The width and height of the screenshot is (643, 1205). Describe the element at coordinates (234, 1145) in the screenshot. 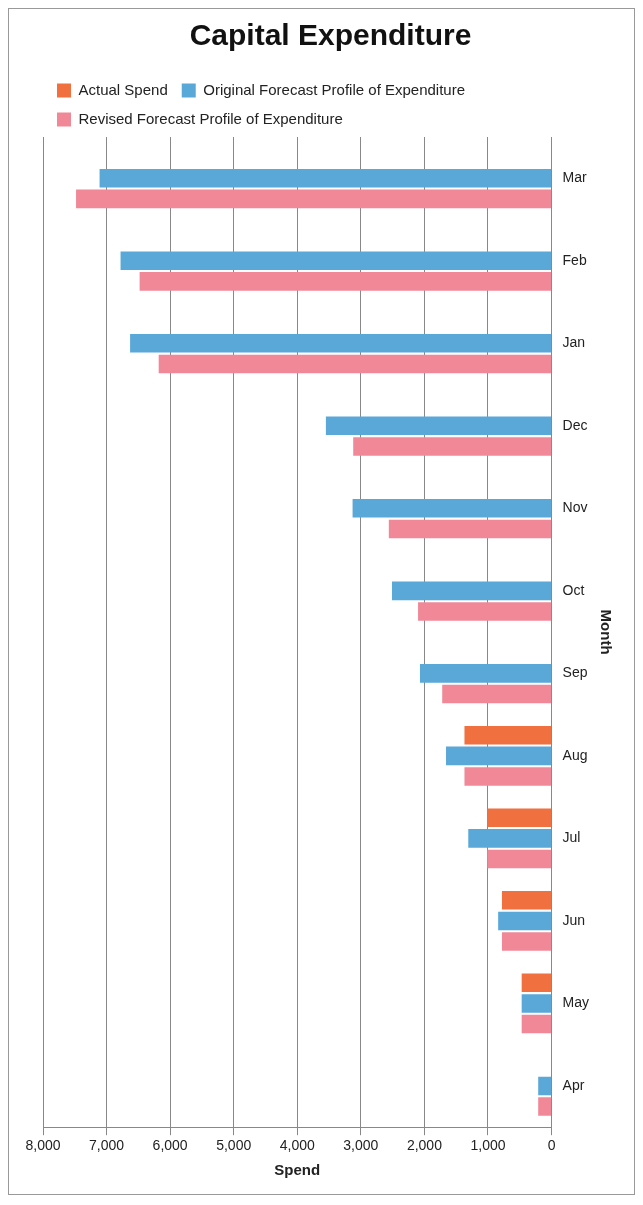

I see `x-tick-label: 5,000` at that location.